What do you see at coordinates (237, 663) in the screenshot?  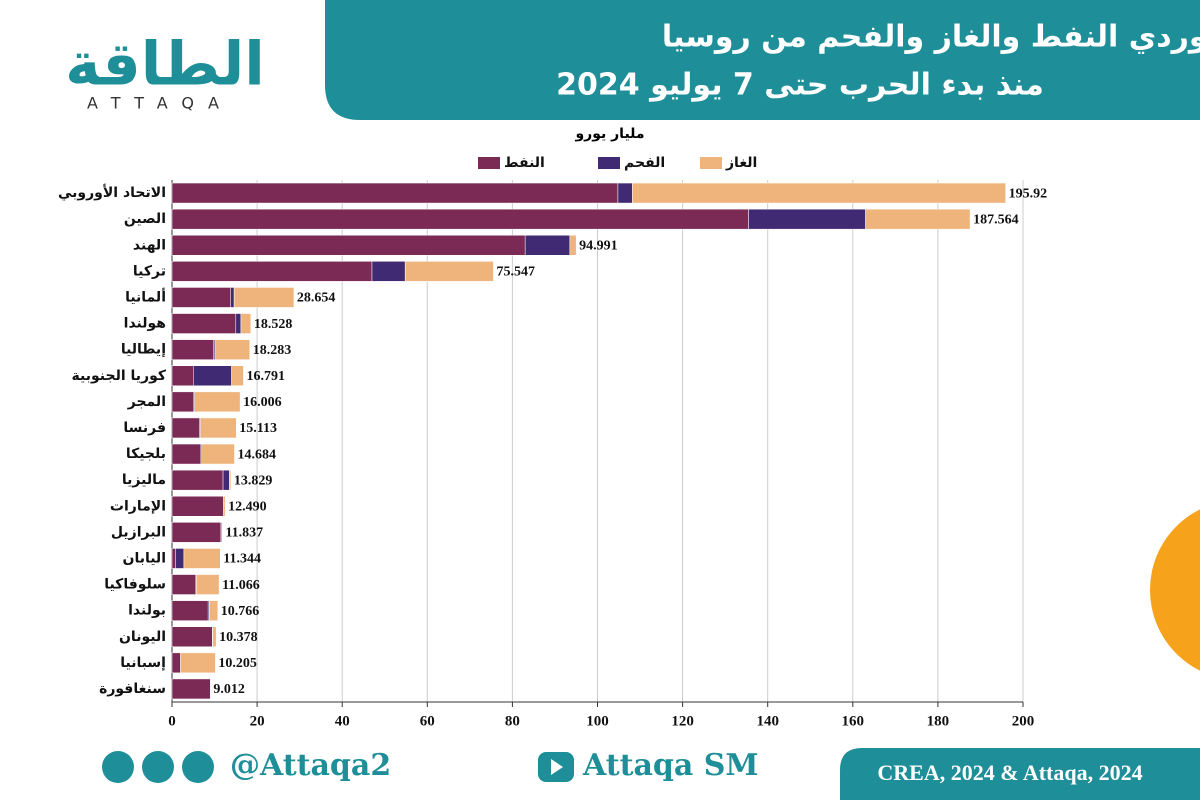 I see `total-label: 10.205` at bounding box center [237, 663].